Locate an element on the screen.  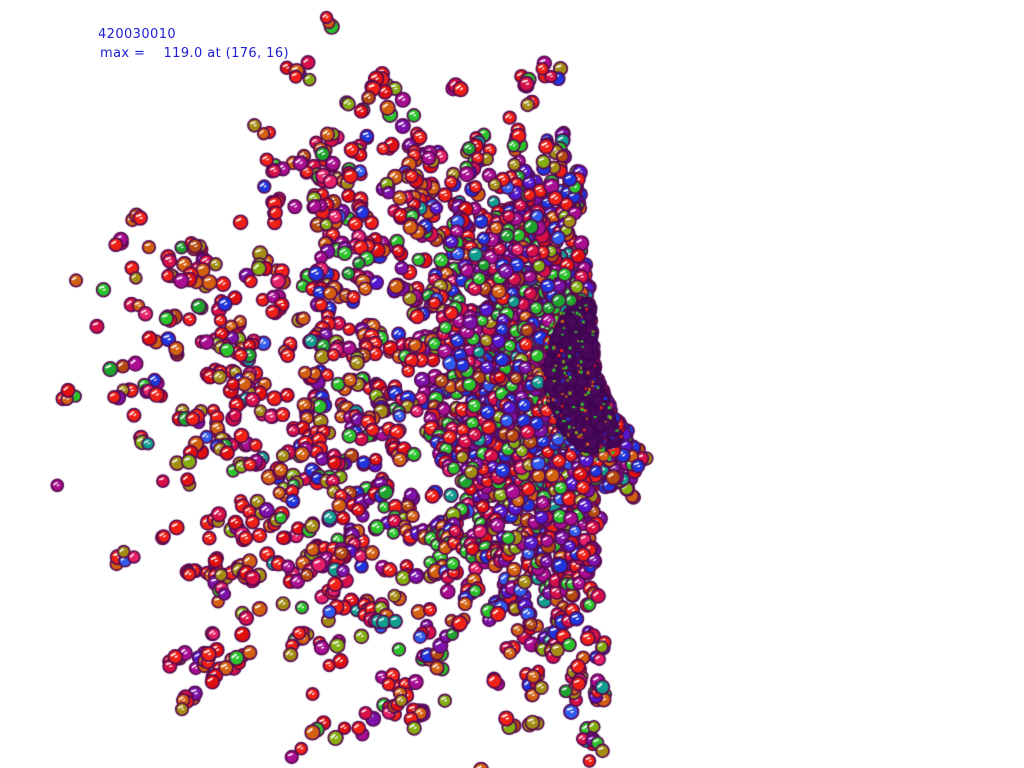
plot-title: 420030010 is located at coordinates (137, 34).